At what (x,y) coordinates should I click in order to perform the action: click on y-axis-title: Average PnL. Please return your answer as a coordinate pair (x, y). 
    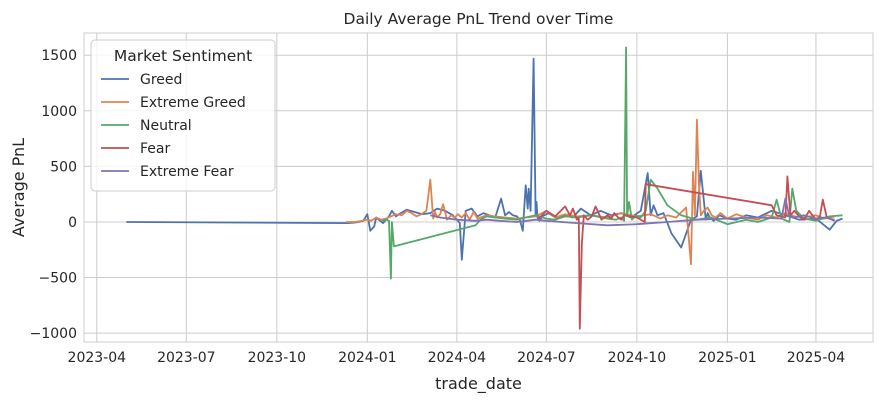
    Looking at the image, I should click on (18, 187).